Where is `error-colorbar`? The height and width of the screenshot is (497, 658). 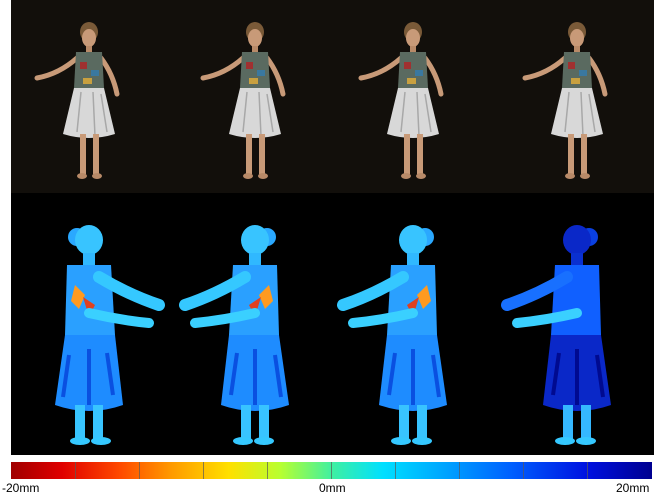 error-colorbar is located at coordinates (331, 470).